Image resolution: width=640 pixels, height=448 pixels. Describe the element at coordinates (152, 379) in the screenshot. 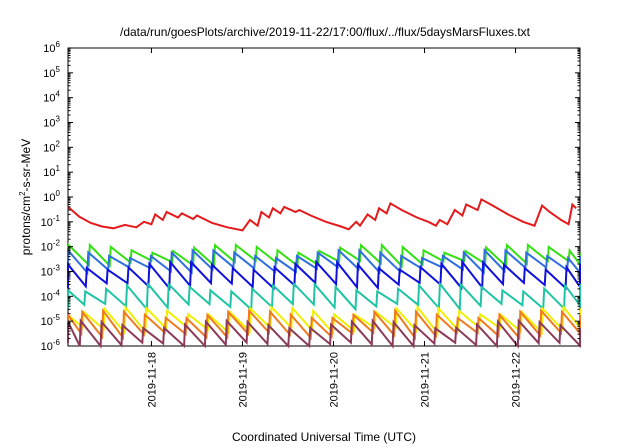

I see `x-tick-label: 2019-11-18` at that location.